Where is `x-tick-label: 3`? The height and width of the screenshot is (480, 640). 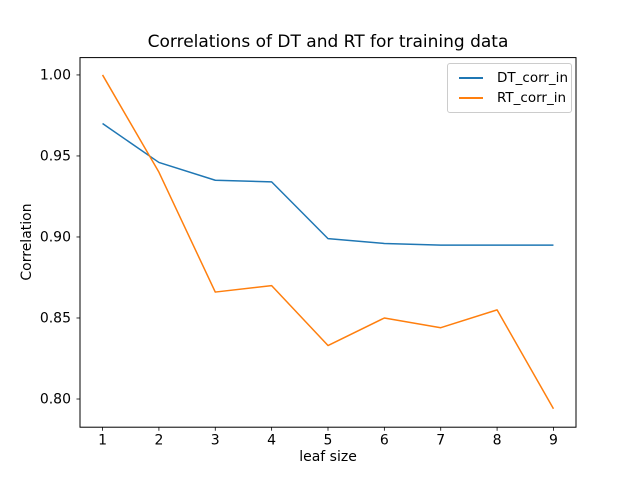 x-tick-label: 3 is located at coordinates (215, 441).